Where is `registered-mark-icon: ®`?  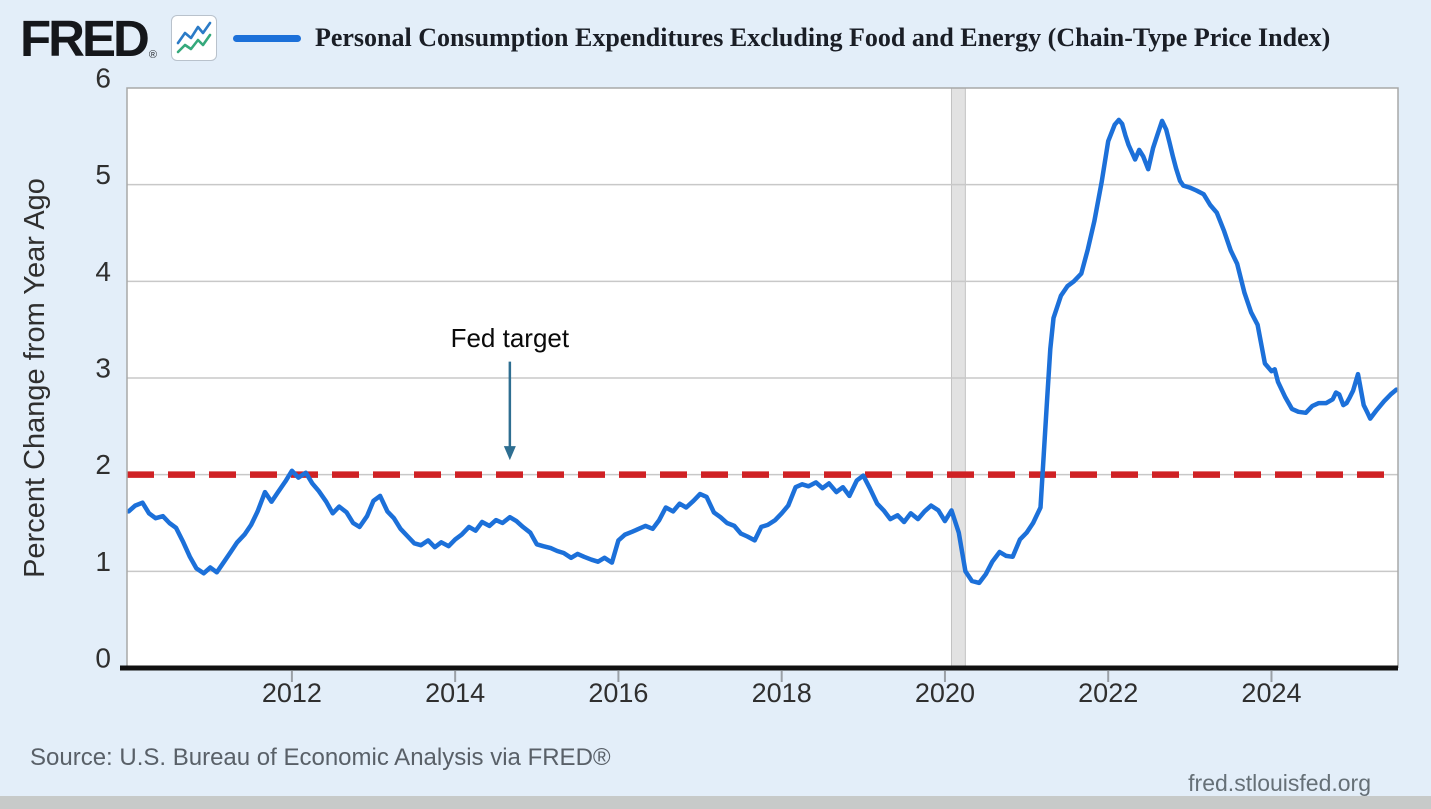
registered-mark-icon: ® is located at coordinates (152, 54).